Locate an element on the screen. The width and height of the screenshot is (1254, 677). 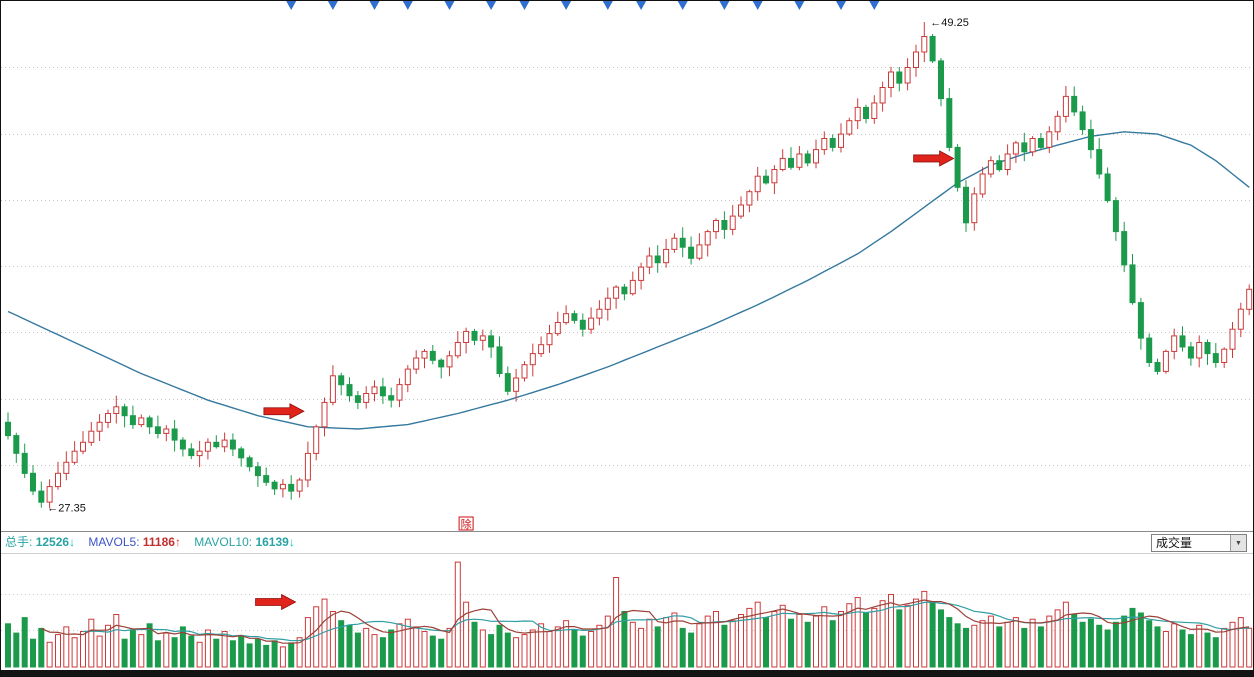
mavol5-label: MAVOL5: is located at coordinates (114, 542).